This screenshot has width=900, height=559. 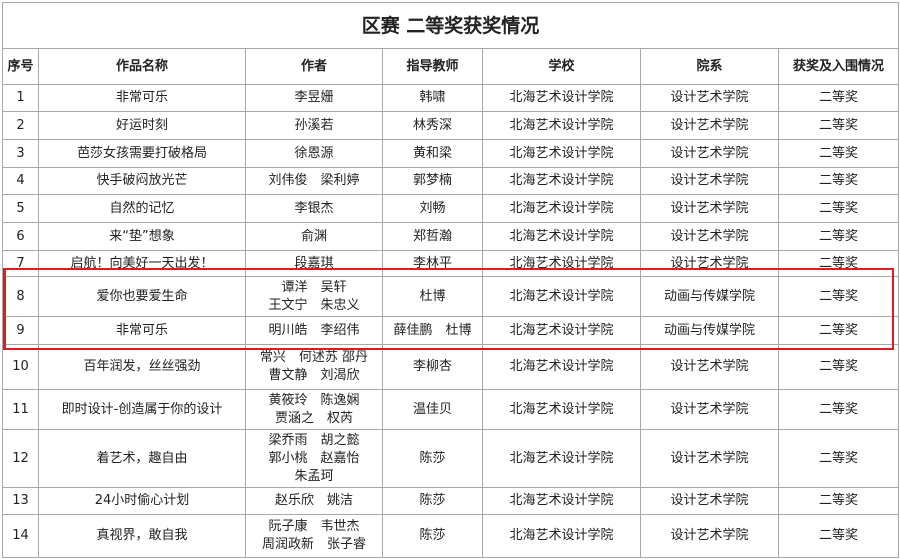 What do you see at coordinates (20, 98) in the screenshot?
I see `cell-index: 1` at bounding box center [20, 98].